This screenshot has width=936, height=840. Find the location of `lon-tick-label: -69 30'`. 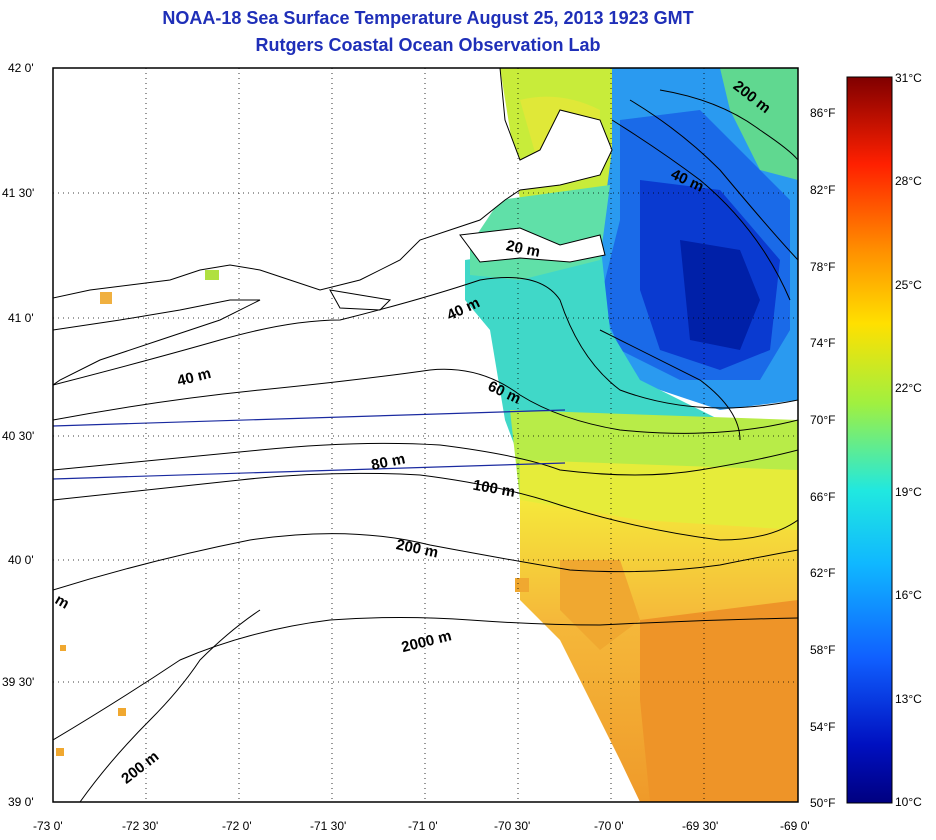

lon-tick-label: -69 30' is located at coordinates (700, 826).